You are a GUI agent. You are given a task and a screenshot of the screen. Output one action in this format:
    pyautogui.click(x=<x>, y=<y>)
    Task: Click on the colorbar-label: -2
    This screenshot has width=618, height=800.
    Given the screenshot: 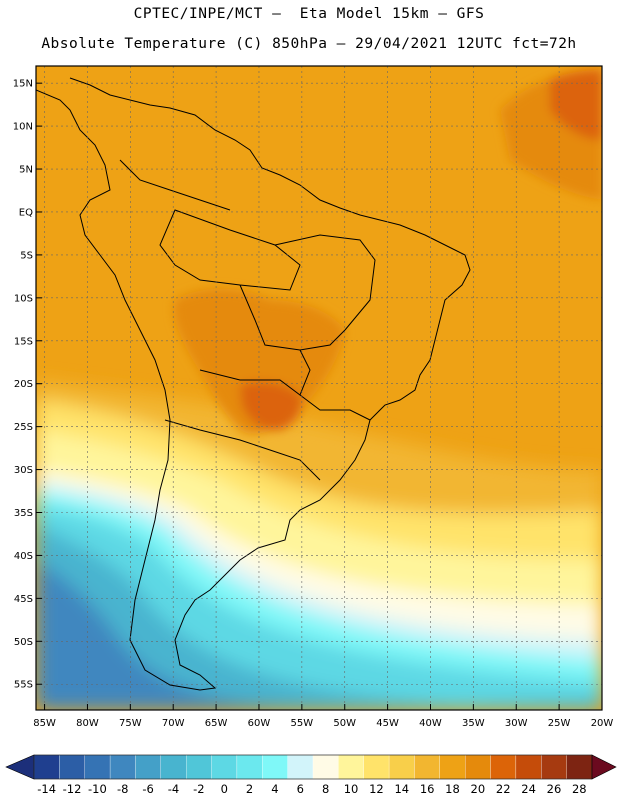 What is the action you would take?
    pyautogui.click(x=198, y=789)
    